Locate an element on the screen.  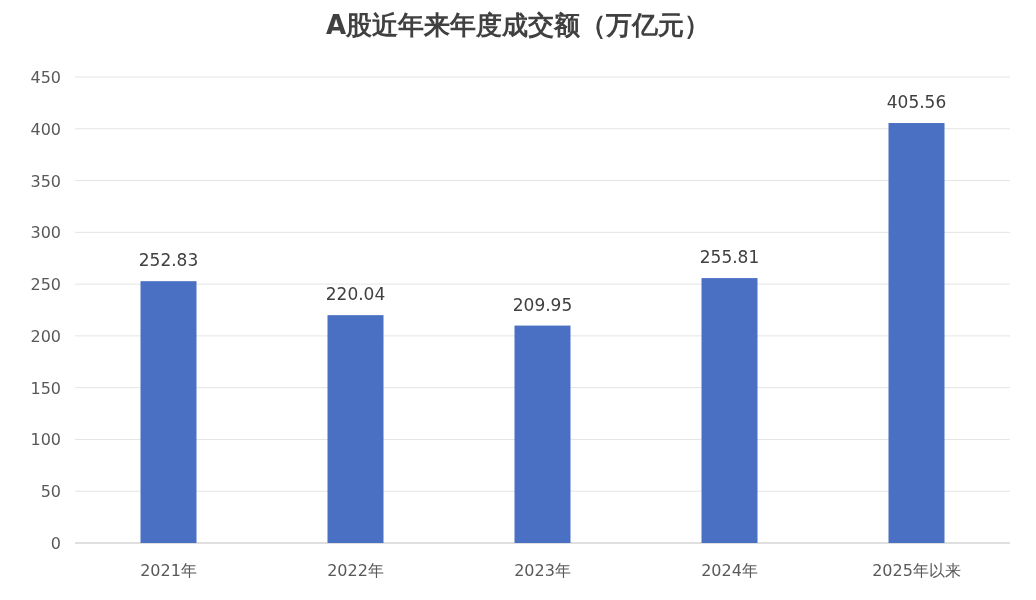
y-tick-label: 150 is located at coordinates (45, 388).